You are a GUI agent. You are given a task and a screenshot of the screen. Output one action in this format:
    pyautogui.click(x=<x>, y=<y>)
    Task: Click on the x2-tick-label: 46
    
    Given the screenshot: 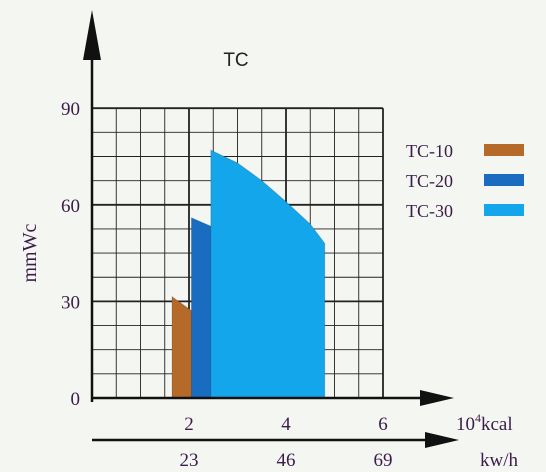 What is the action you would take?
    pyautogui.click(x=286, y=460)
    